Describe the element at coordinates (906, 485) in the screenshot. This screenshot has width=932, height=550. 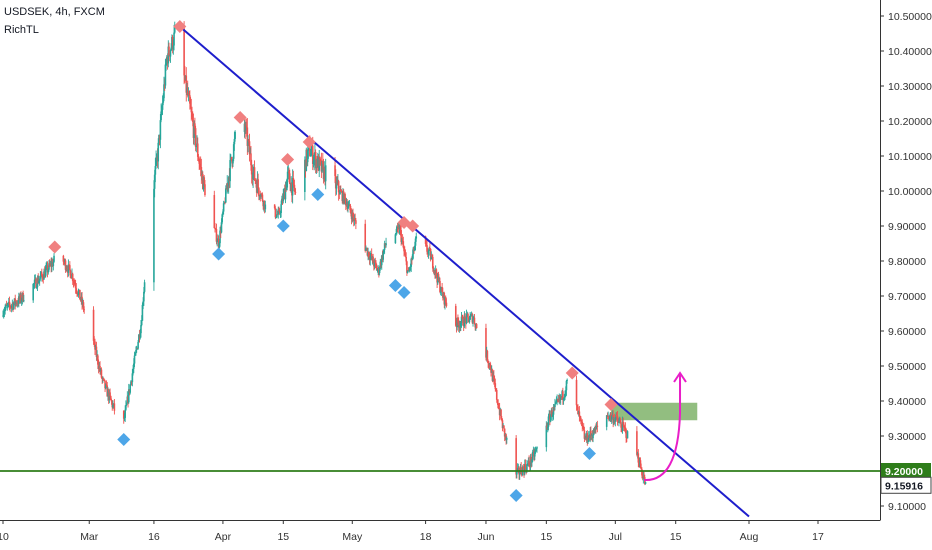
I see `last-price-tag` at that location.